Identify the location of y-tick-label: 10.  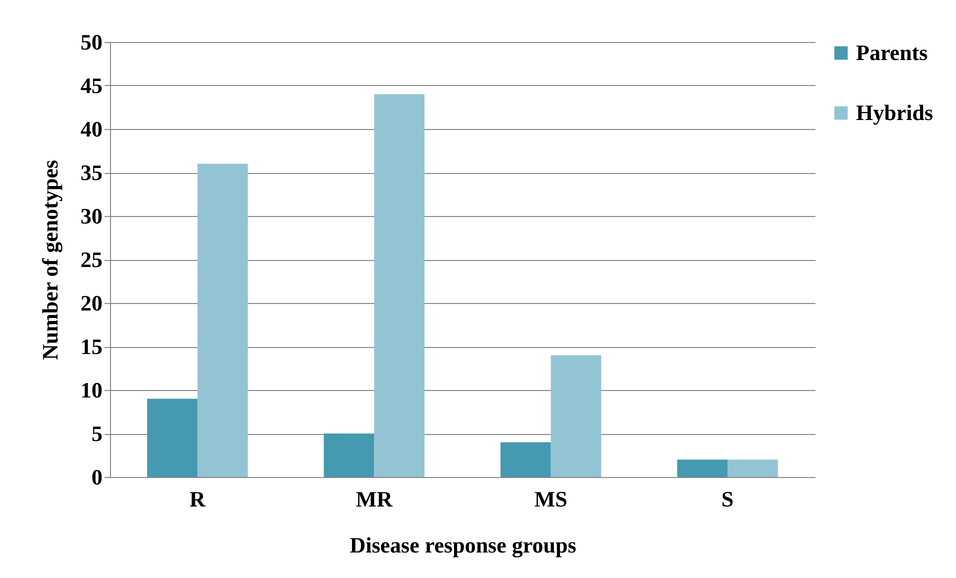
(91, 390).